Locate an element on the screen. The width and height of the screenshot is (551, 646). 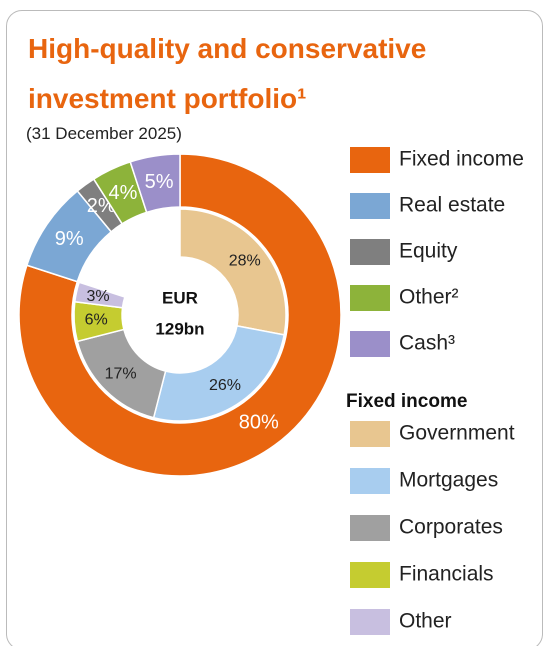
legend-label: Other is located at coordinates (425, 621).